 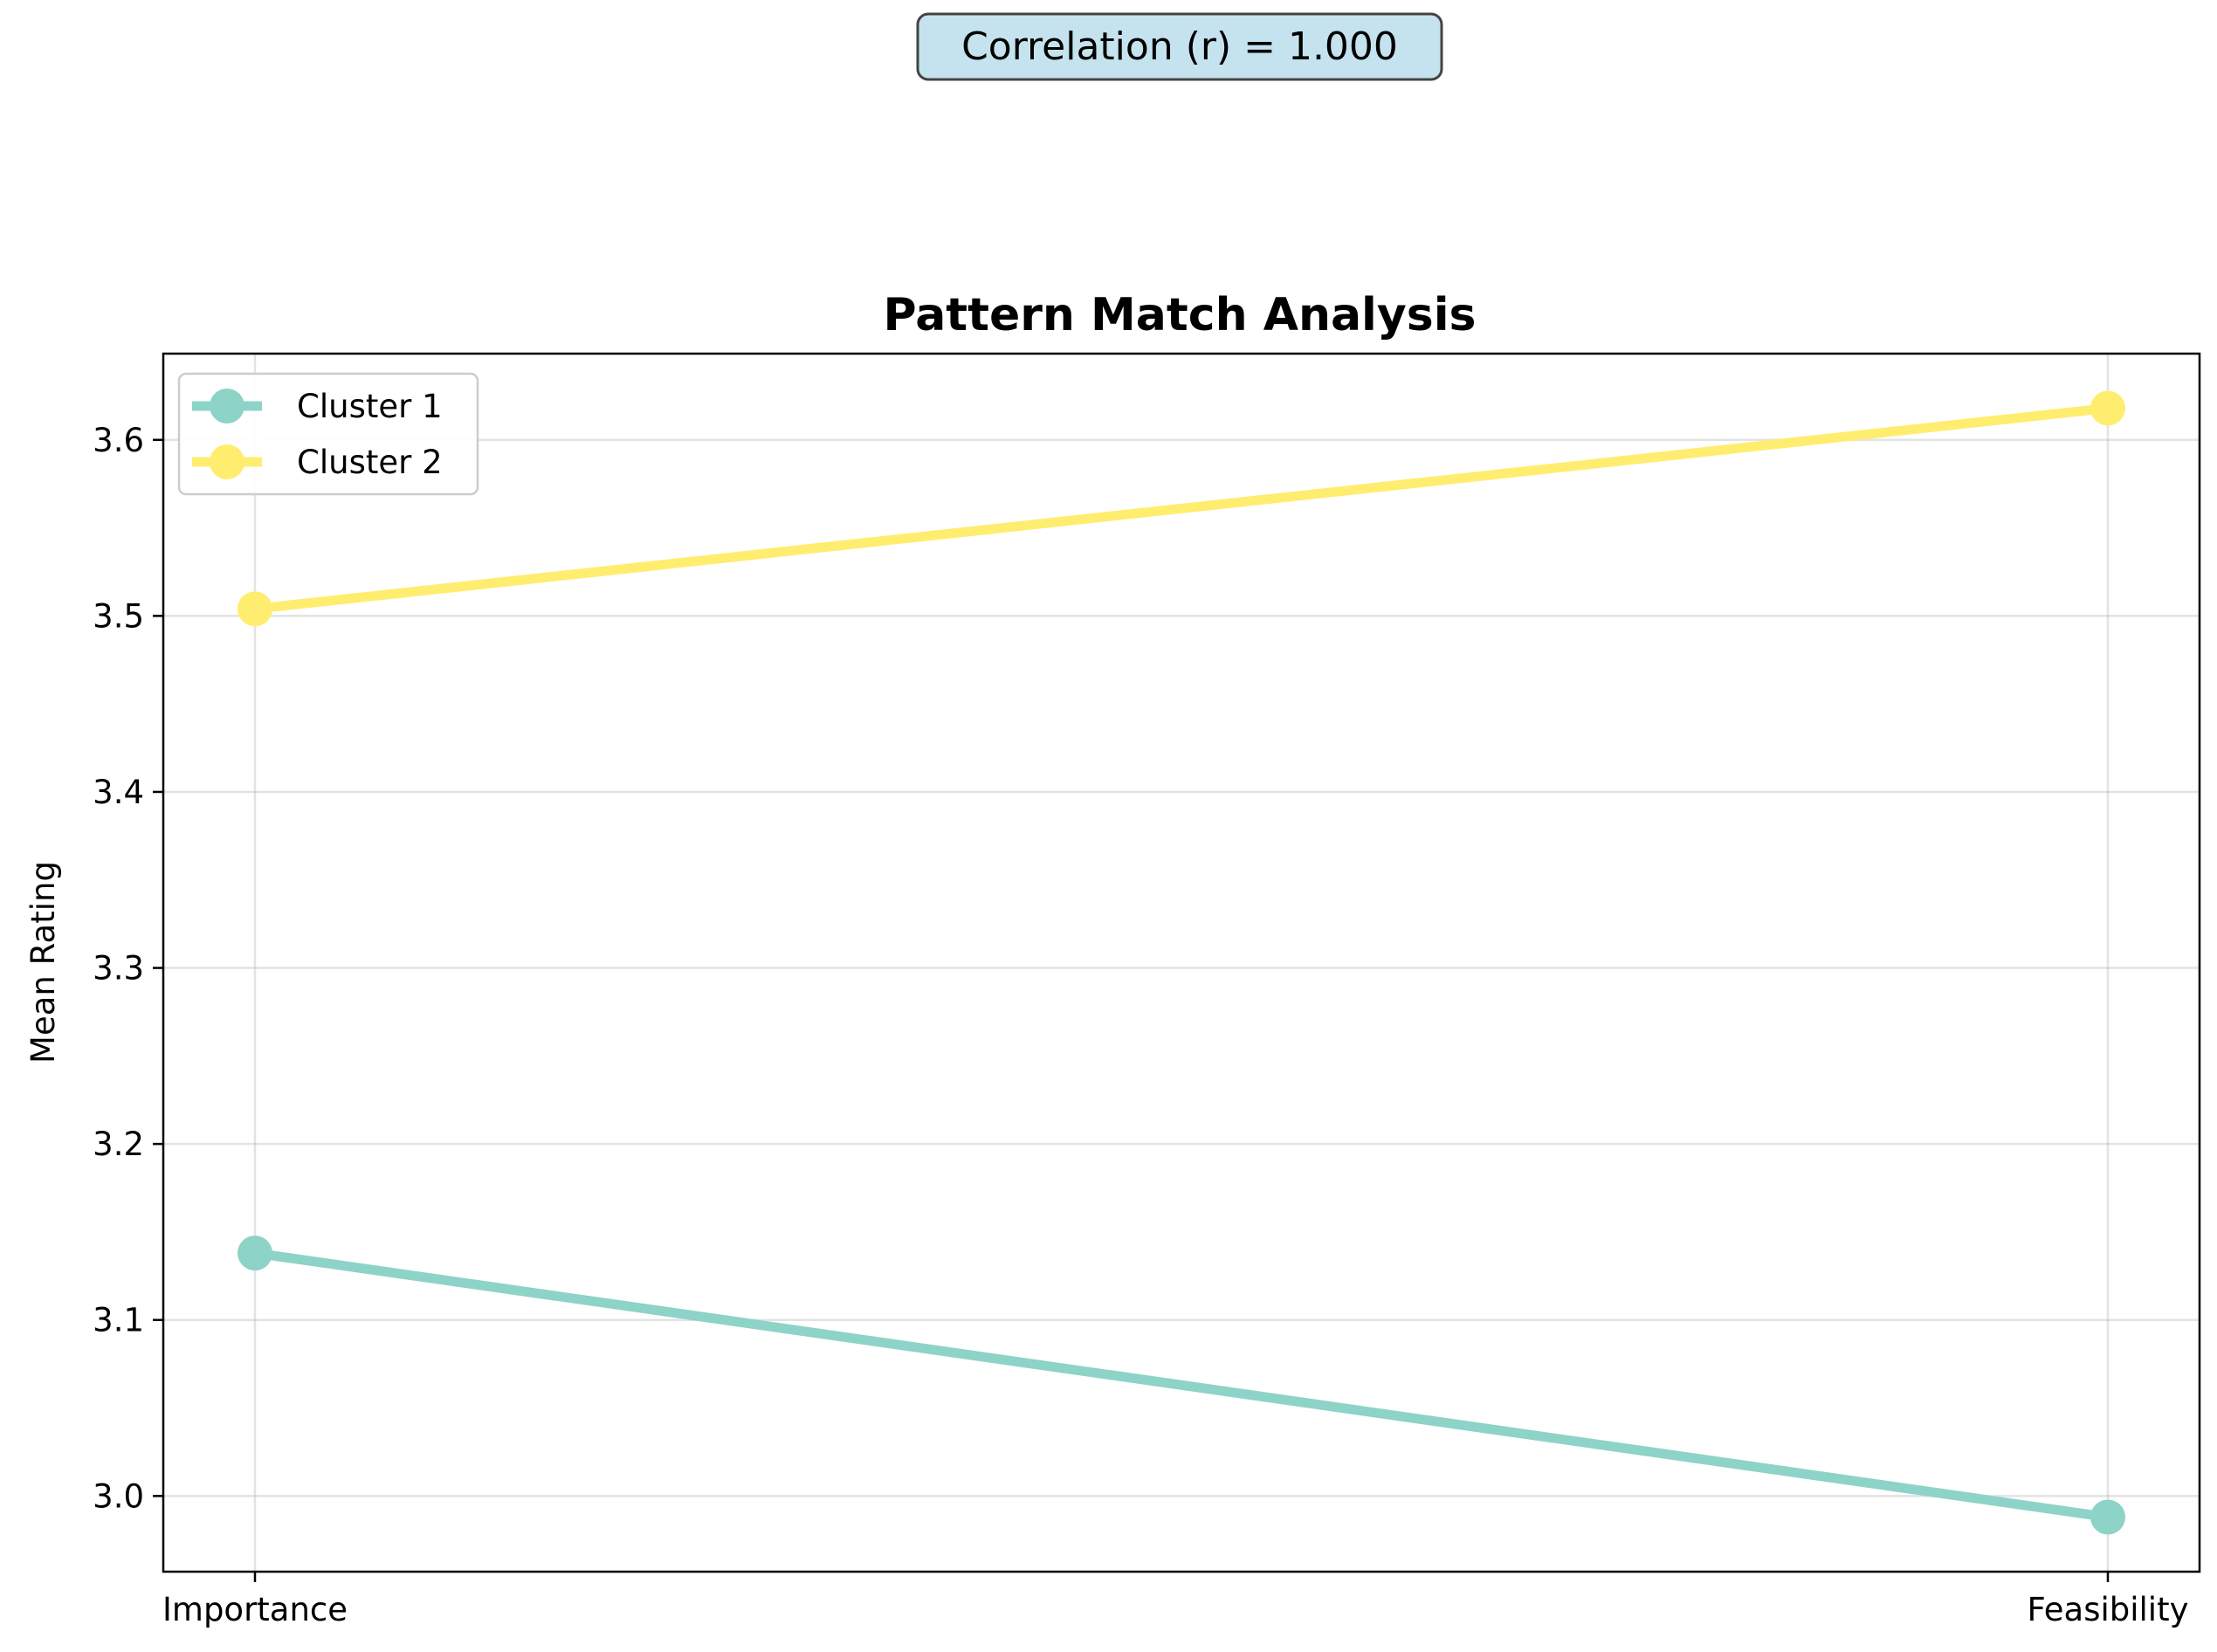 What do you see at coordinates (370, 462) in the screenshot?
I see `legend-label-2: Cluster 2` at bounding box center [370, 462].